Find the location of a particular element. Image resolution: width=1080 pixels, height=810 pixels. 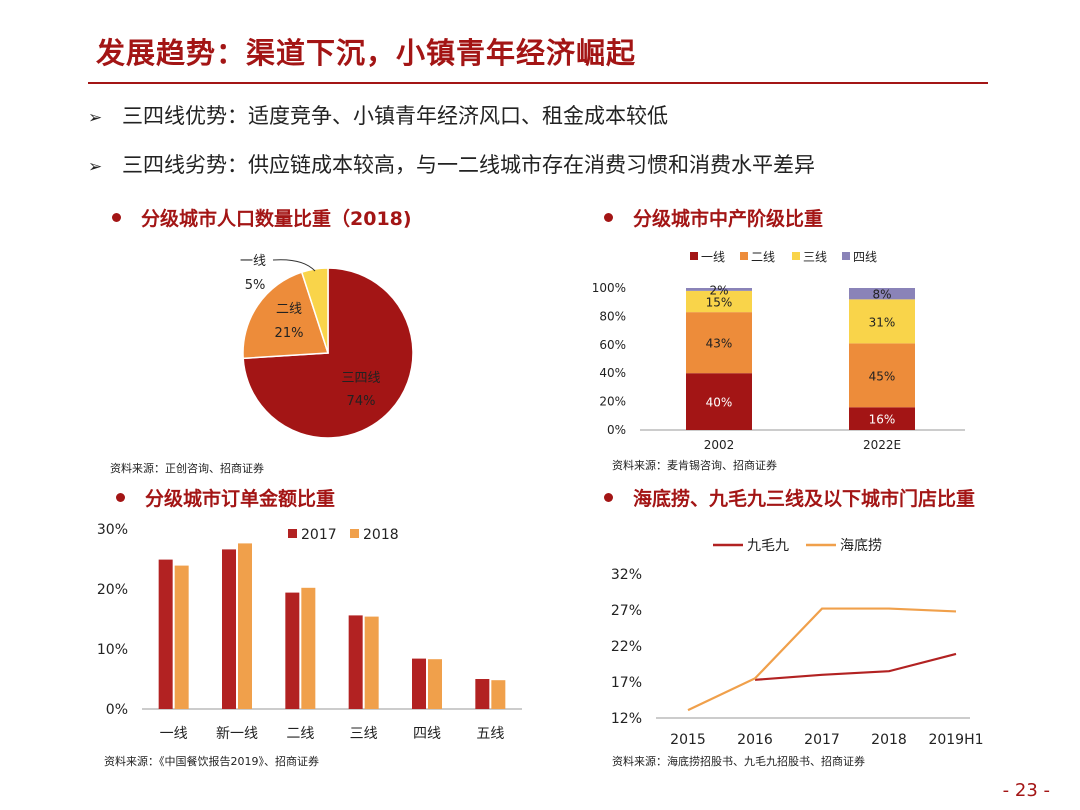

x-tick-label: 2016 is located at coordinates (755, 740).